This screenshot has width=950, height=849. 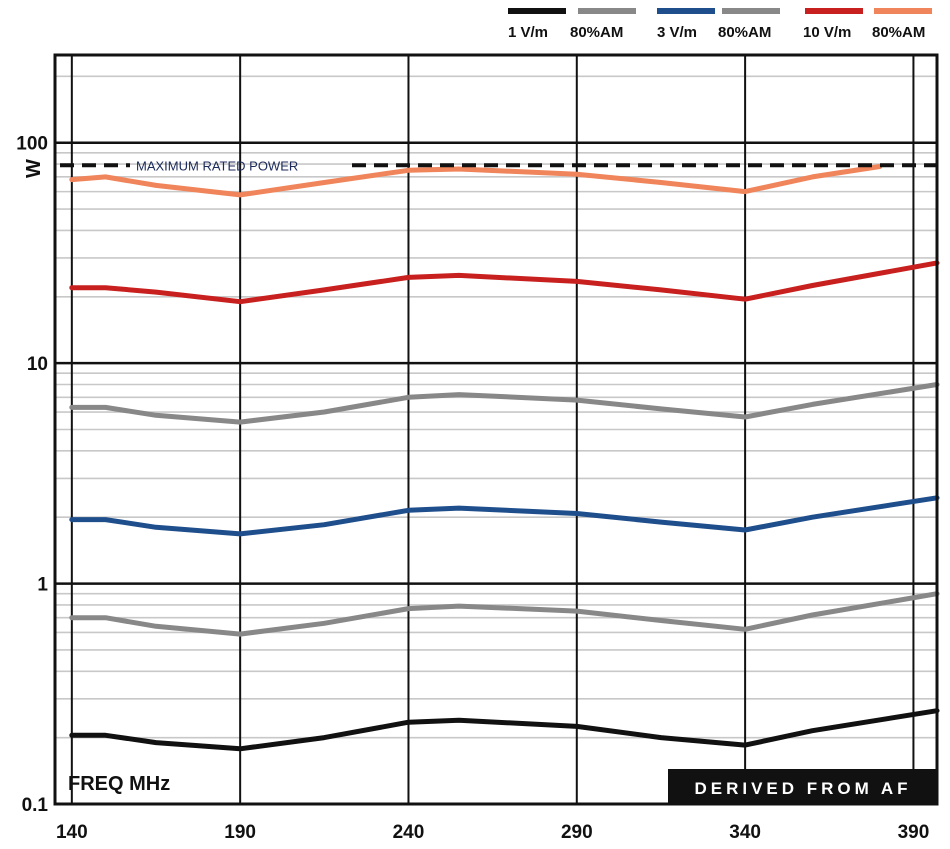 I want to click on legend-label-2: 3 V/m, so click(x=677, y=32).